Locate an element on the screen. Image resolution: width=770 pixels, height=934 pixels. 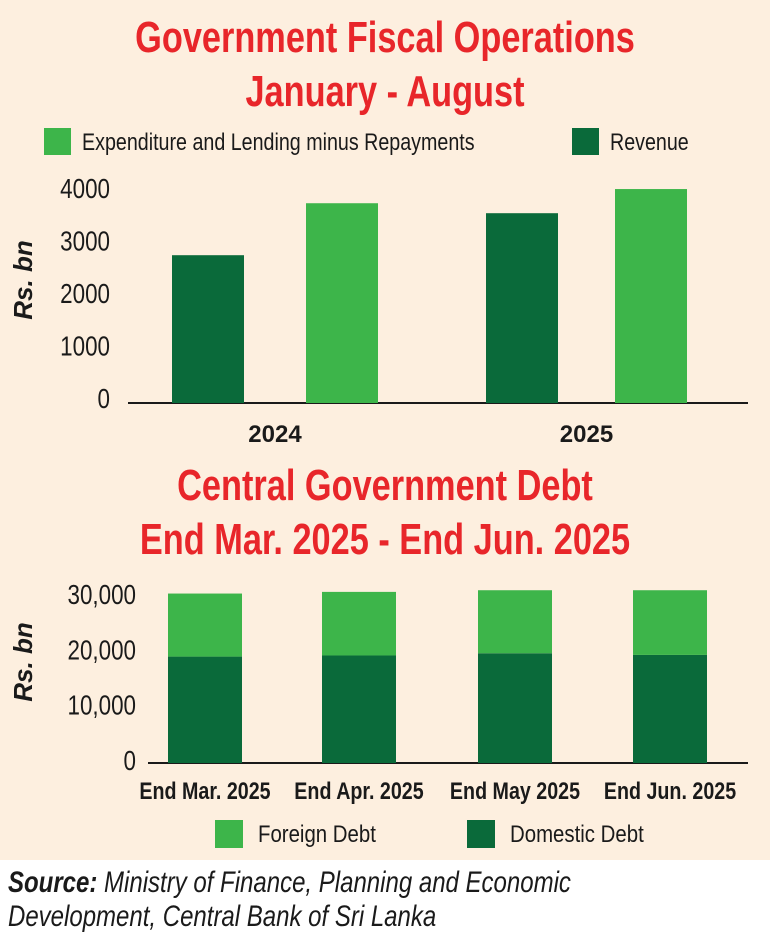
chart2-y-label: Rs. bn is located at coordinates (23, 661).